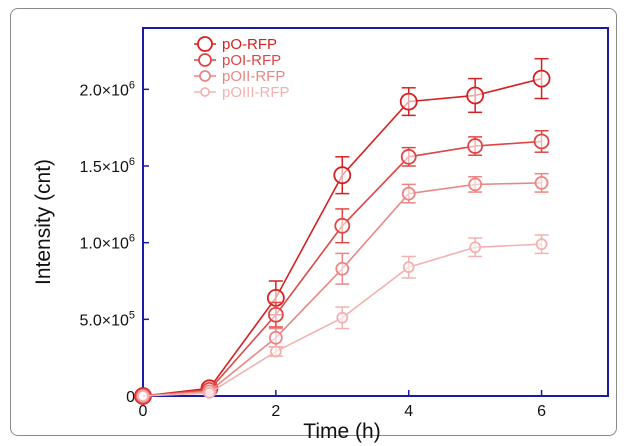  What do you see at coordinates (408, 411) in the screenshot?
I see `x-tick-label: 4` at bounding box center [408, 411].